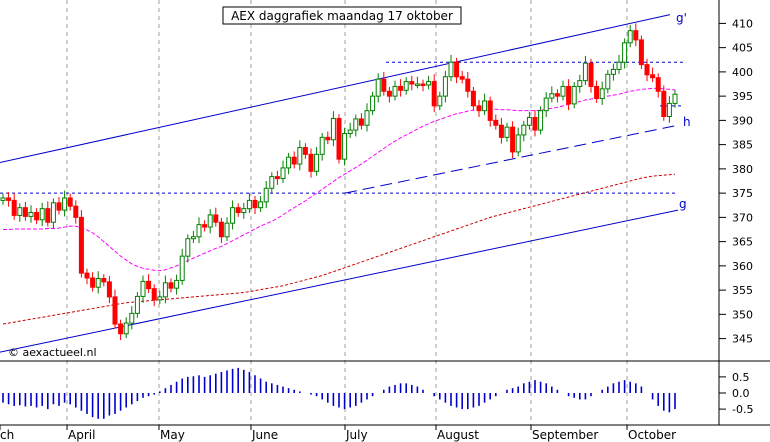  What do you see at coordinates (687, 122) in the screenshot?
I see `trend-line-label-mid: h` at bounding box center [687, 122].